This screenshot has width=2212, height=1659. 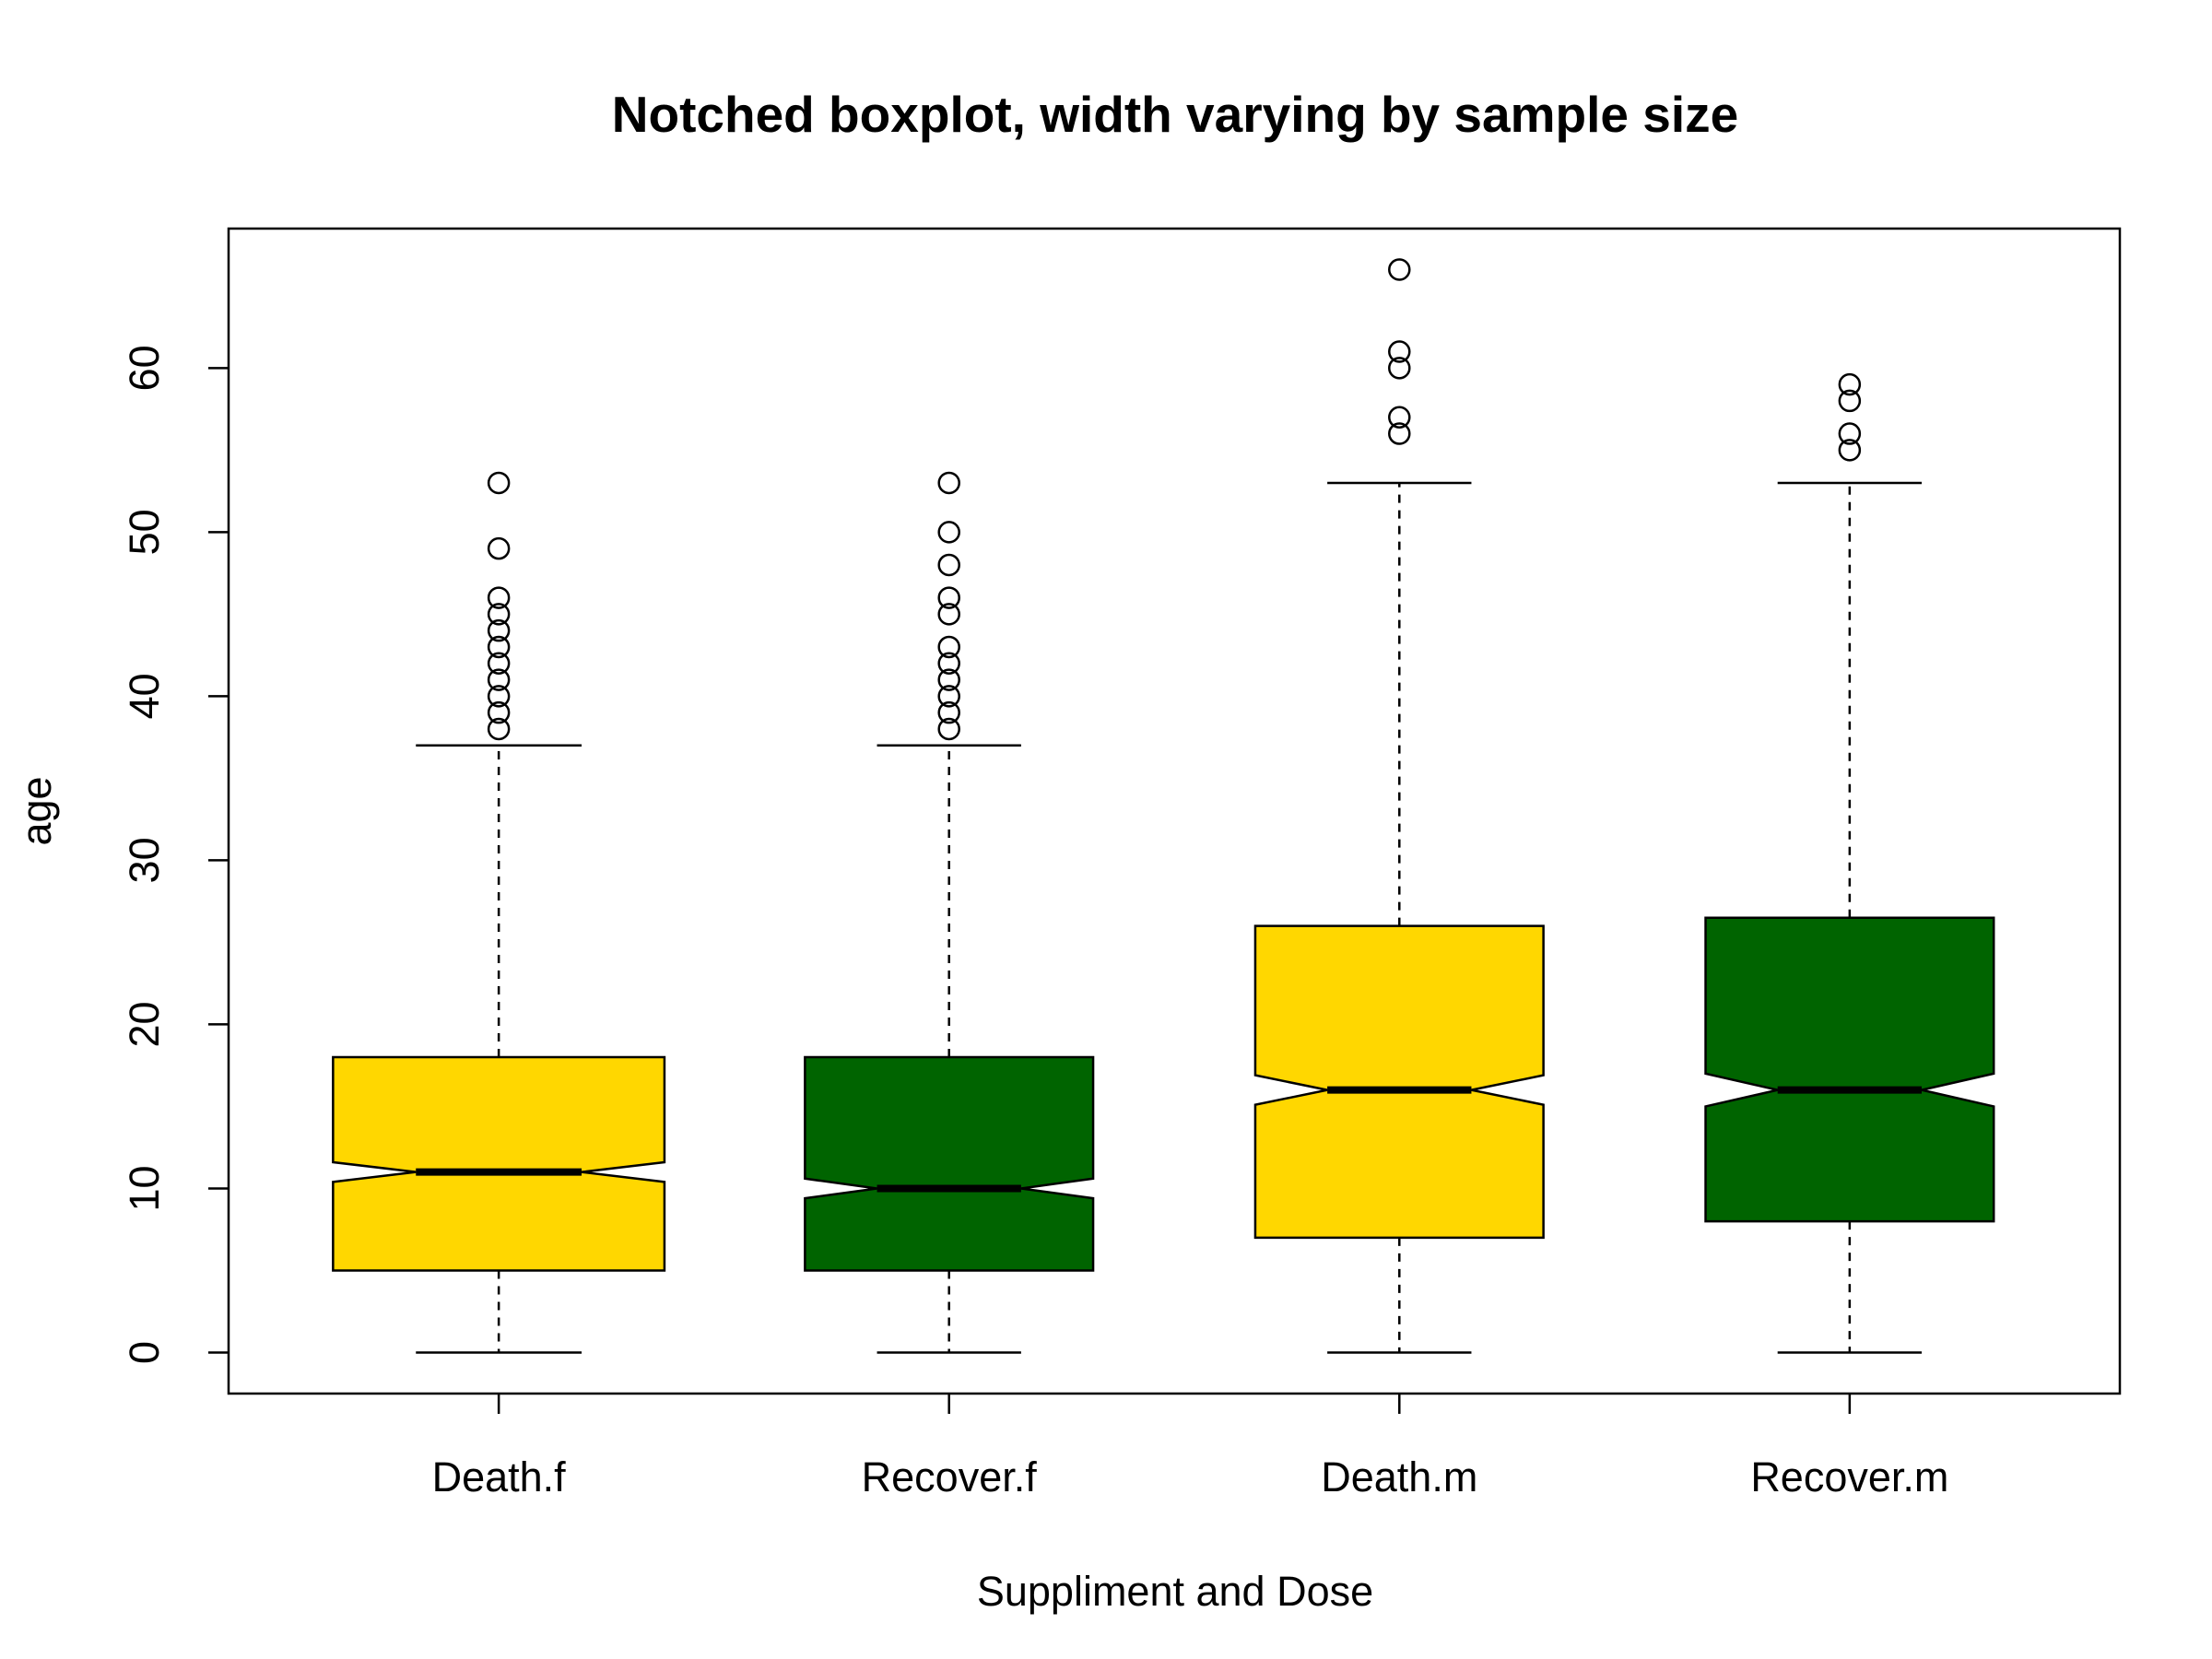 What do you see at coordinates (499, 1163) in the screenshot?
I see `box-Death.f` at bounding box center [499, 1163].